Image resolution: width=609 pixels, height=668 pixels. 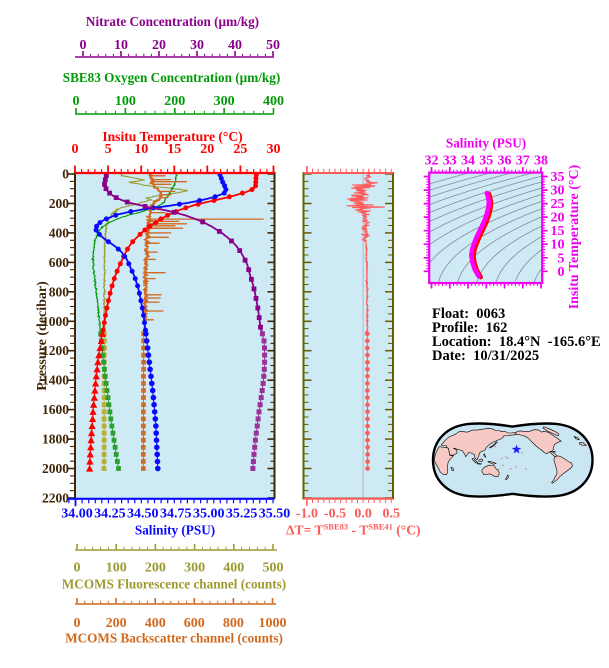 What do you see at coordinates (172, 21) in the screenshot?
I see `svg-text: Nitrate Concentration (µm/kg)` at bounding box center [172, 21].